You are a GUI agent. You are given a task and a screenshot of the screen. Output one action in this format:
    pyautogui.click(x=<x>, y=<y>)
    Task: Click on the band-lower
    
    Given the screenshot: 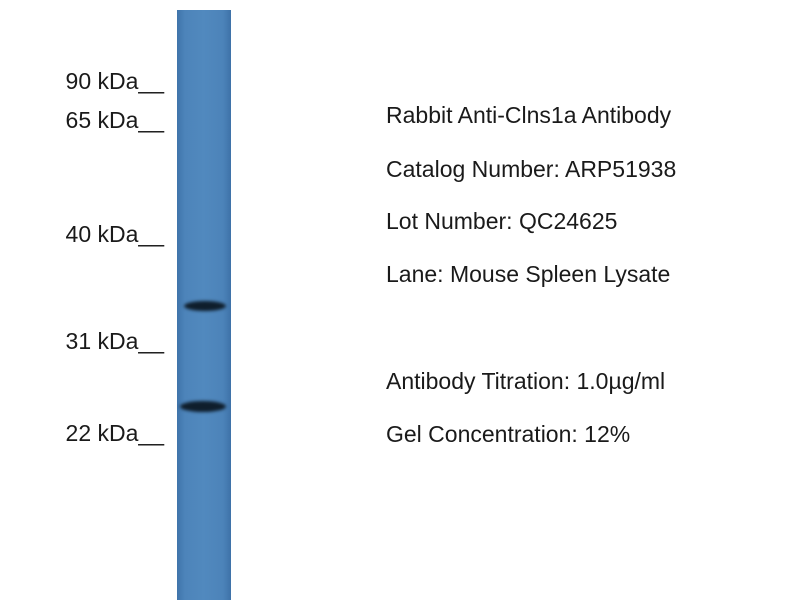 What is the action you would take?
    pyautogui.click(x=203, y=406)
    